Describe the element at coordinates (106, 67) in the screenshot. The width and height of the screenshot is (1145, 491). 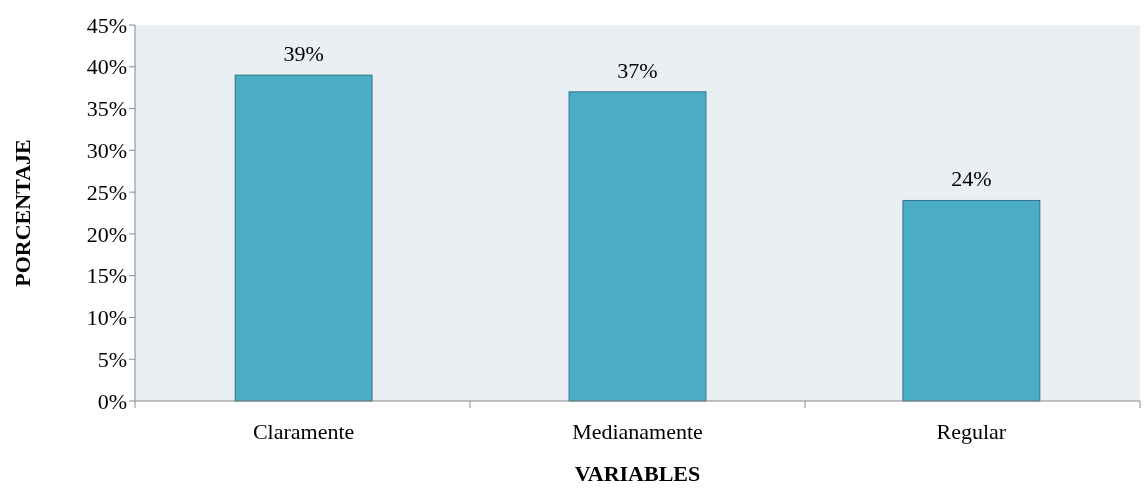
I see `y-tick-label: 40%` at that location.